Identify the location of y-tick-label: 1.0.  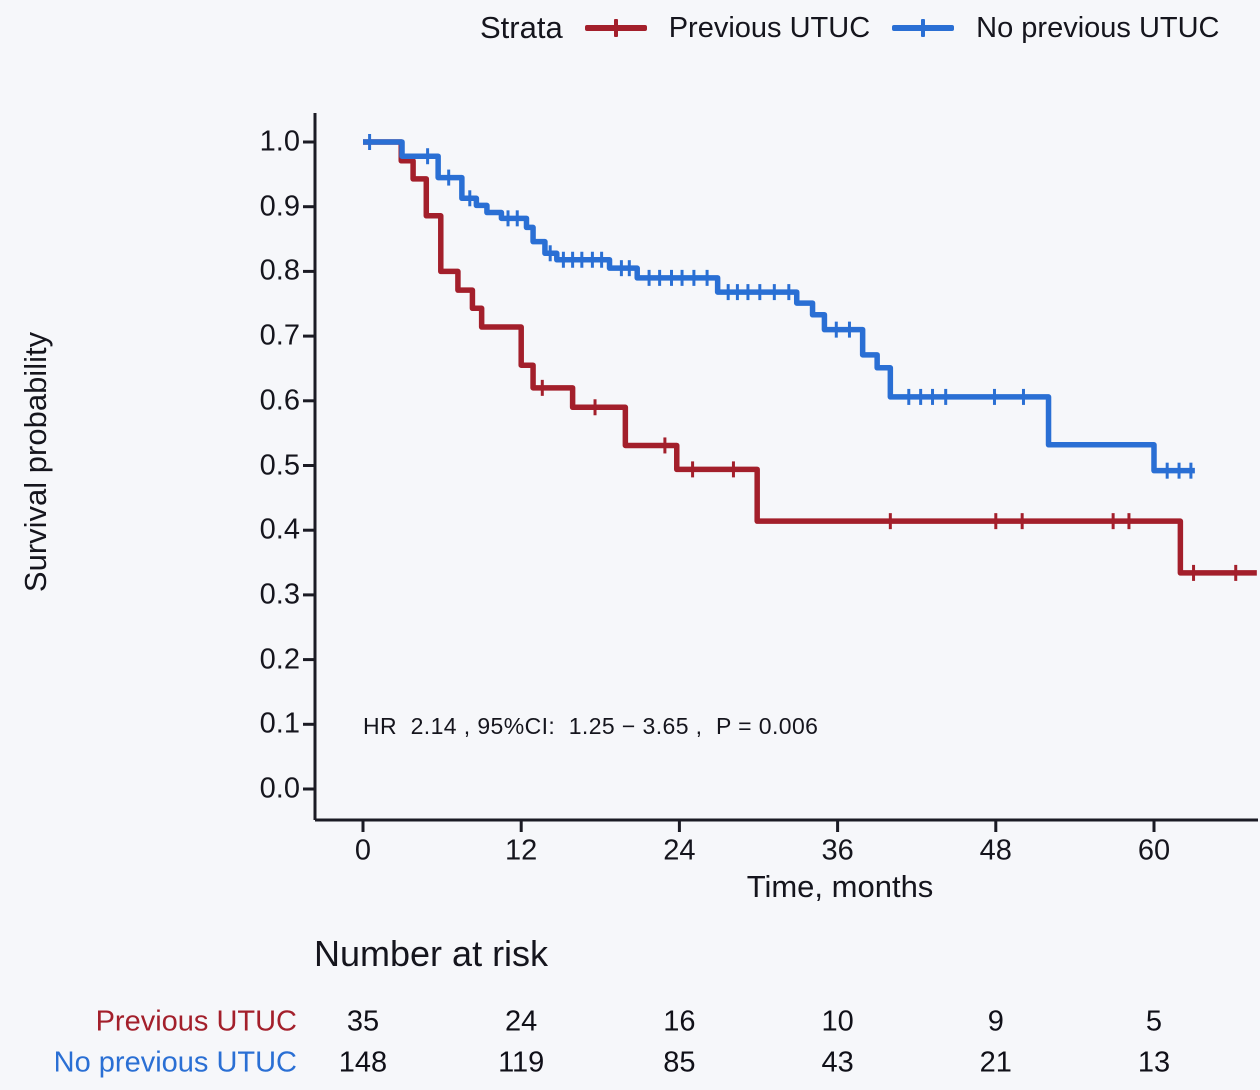
(279, 141).